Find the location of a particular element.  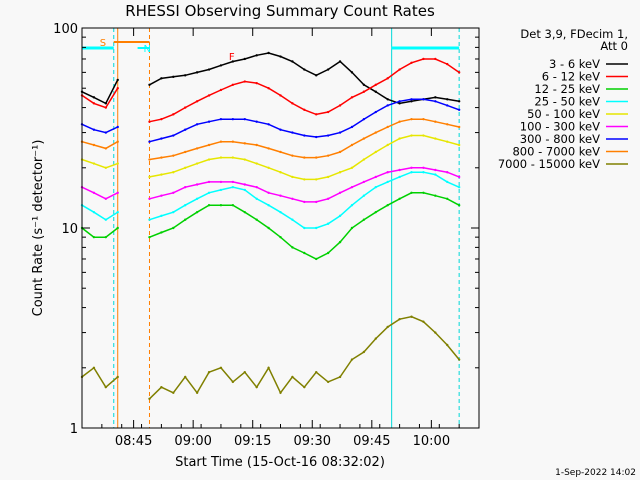

series-line-8-pre is located at coordinates (100, 377).